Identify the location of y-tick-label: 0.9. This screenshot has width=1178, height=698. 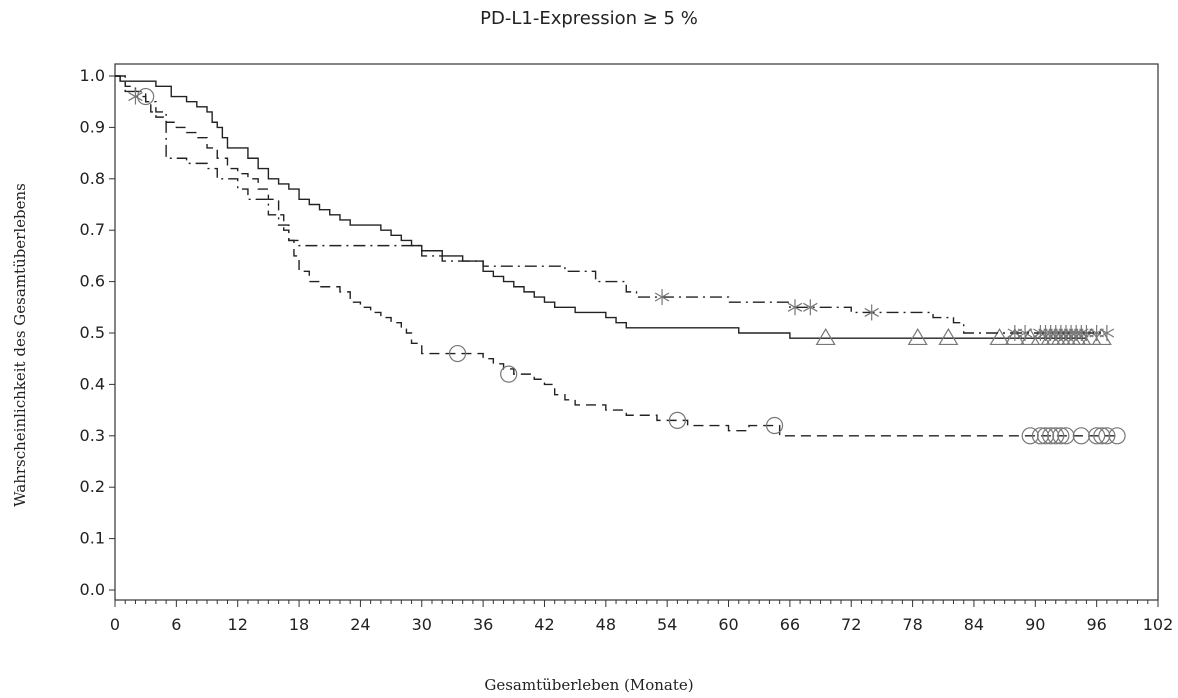
(92, 126).